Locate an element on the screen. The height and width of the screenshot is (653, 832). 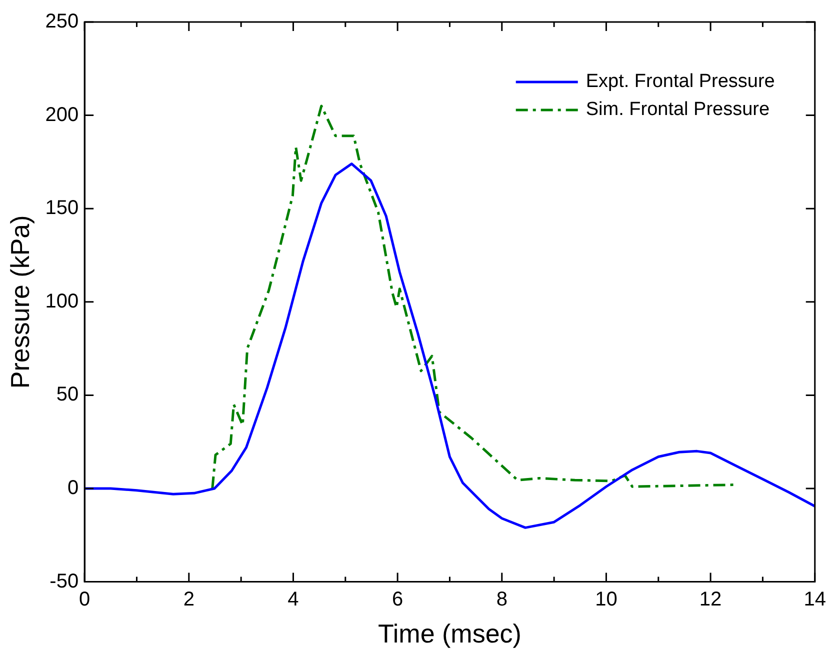
x-tick-label: 8 is located at coordinates (502, 599).